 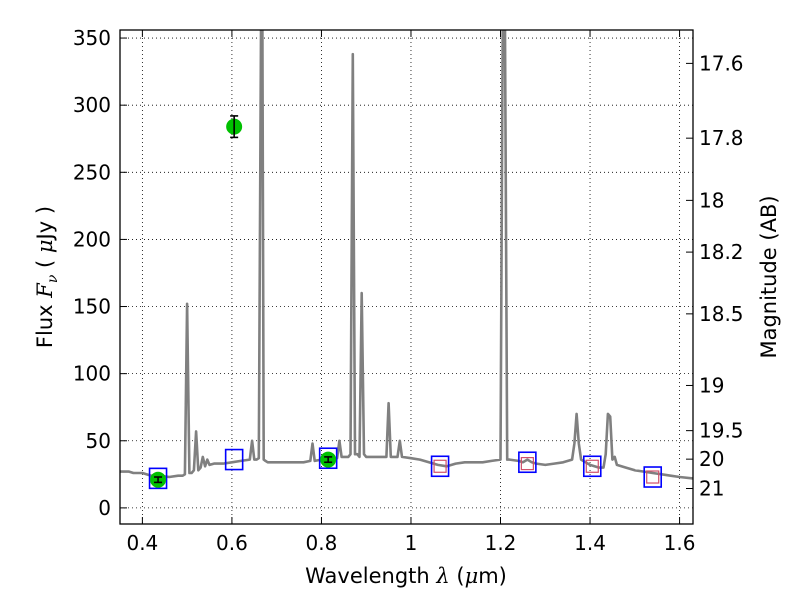 What do you see at coordinates (721, 138) in the screenshot?
I see `y2-tick-label: 17.8` at bounding box center [721, 138].